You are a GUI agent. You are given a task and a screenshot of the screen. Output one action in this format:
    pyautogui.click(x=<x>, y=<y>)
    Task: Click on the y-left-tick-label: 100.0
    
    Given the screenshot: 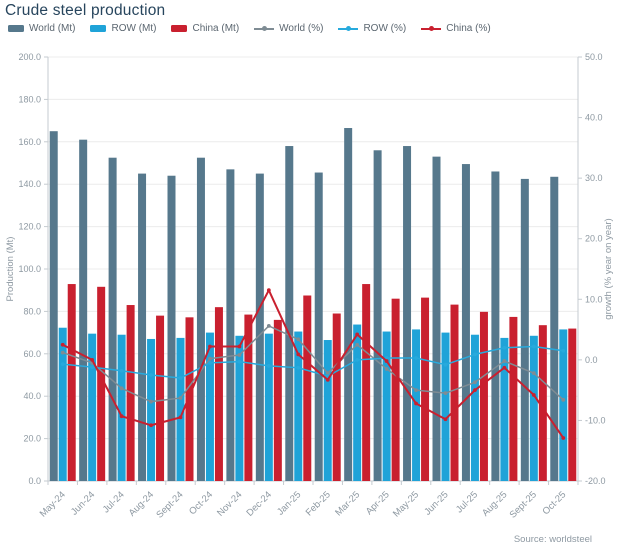 What is the action you would take?
    pyautogui.click(x=29, y=269)
    